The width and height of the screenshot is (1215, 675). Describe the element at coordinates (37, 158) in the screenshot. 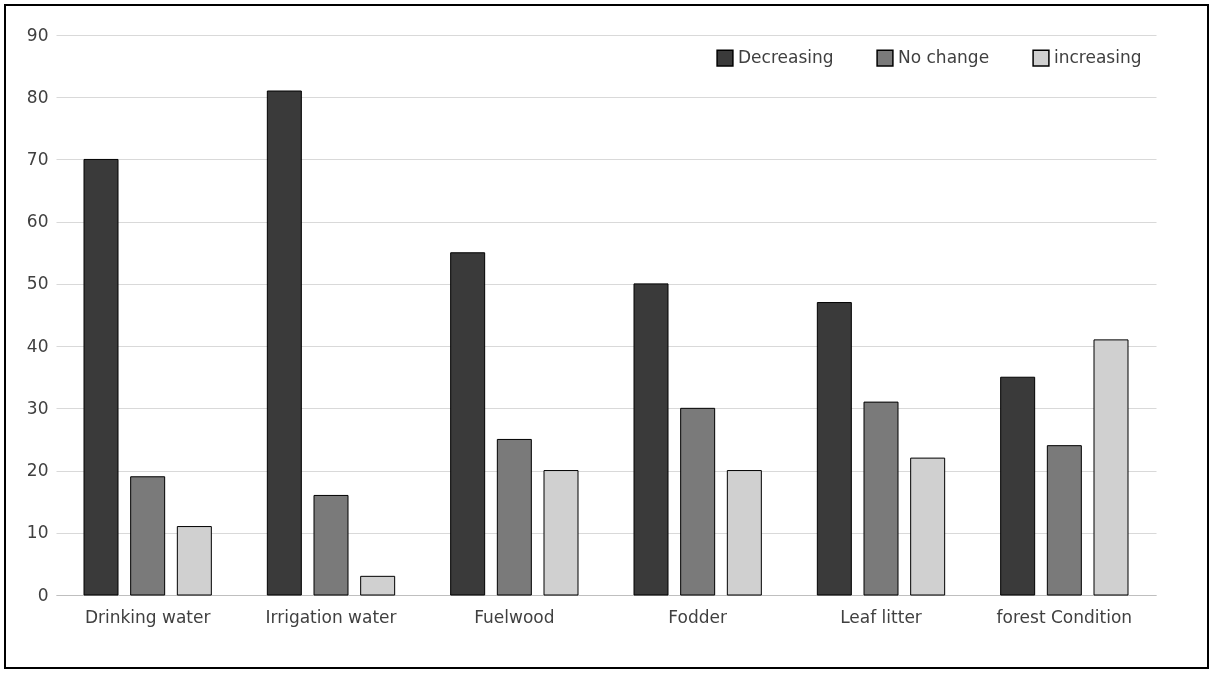

I see `y-tick-label: 70` at that location.